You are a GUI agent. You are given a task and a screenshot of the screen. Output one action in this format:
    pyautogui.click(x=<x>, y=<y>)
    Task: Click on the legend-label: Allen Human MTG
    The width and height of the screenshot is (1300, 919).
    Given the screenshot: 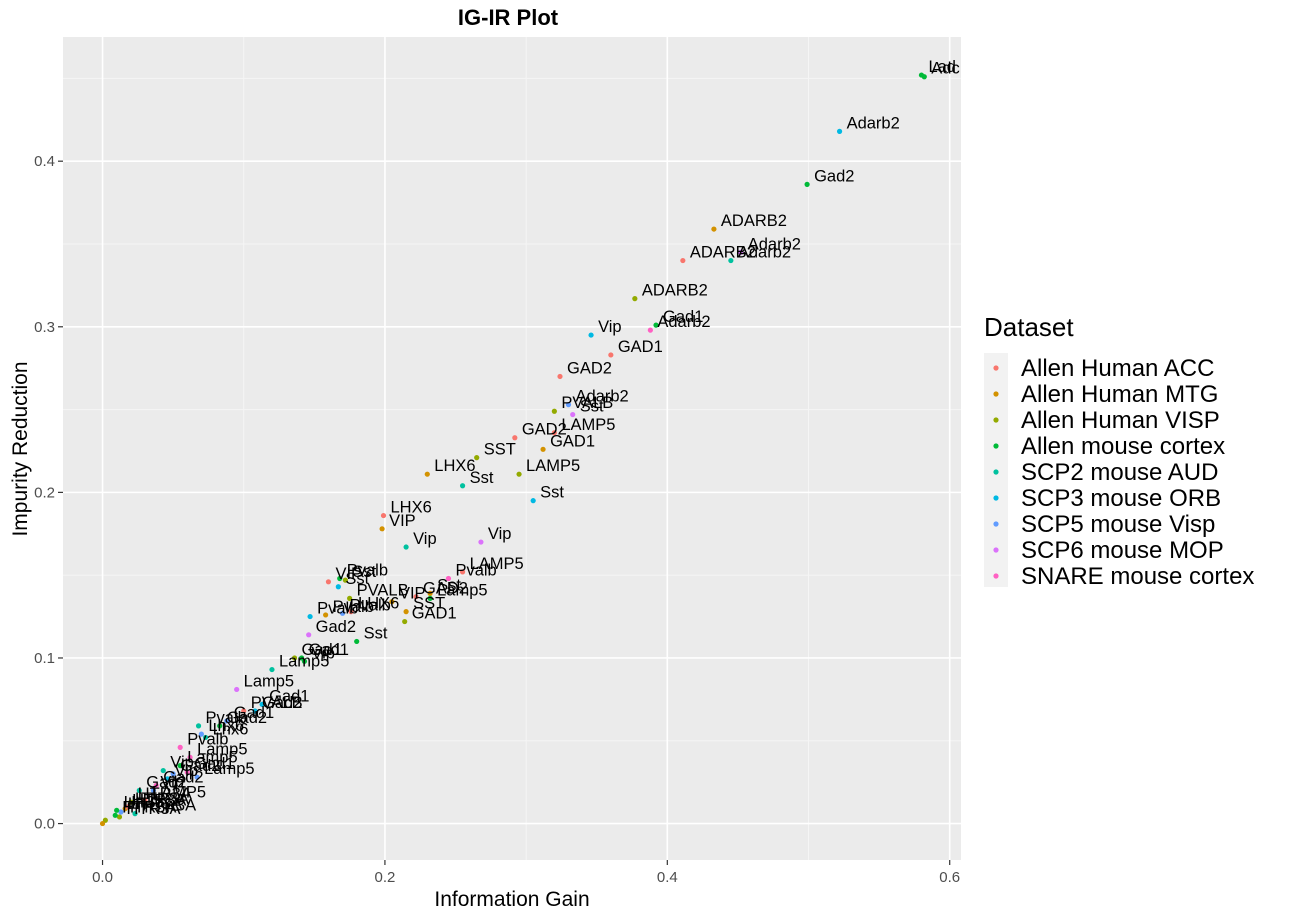 What is the action you would take?
    pyautogui.click(x=1119, y=394)
    